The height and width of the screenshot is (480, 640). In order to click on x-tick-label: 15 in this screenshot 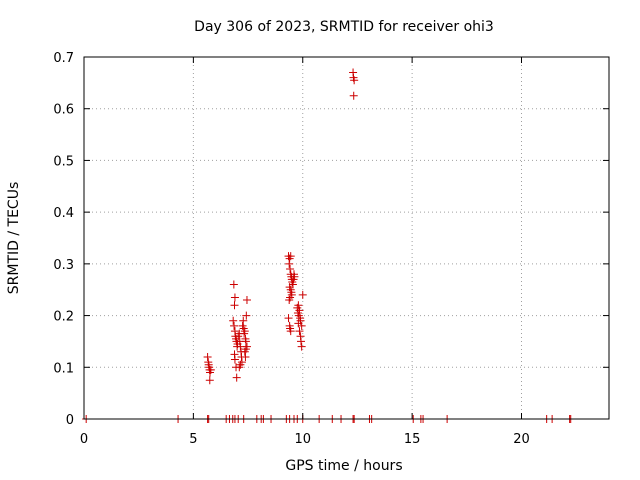, I will do `click(412, 439)`.